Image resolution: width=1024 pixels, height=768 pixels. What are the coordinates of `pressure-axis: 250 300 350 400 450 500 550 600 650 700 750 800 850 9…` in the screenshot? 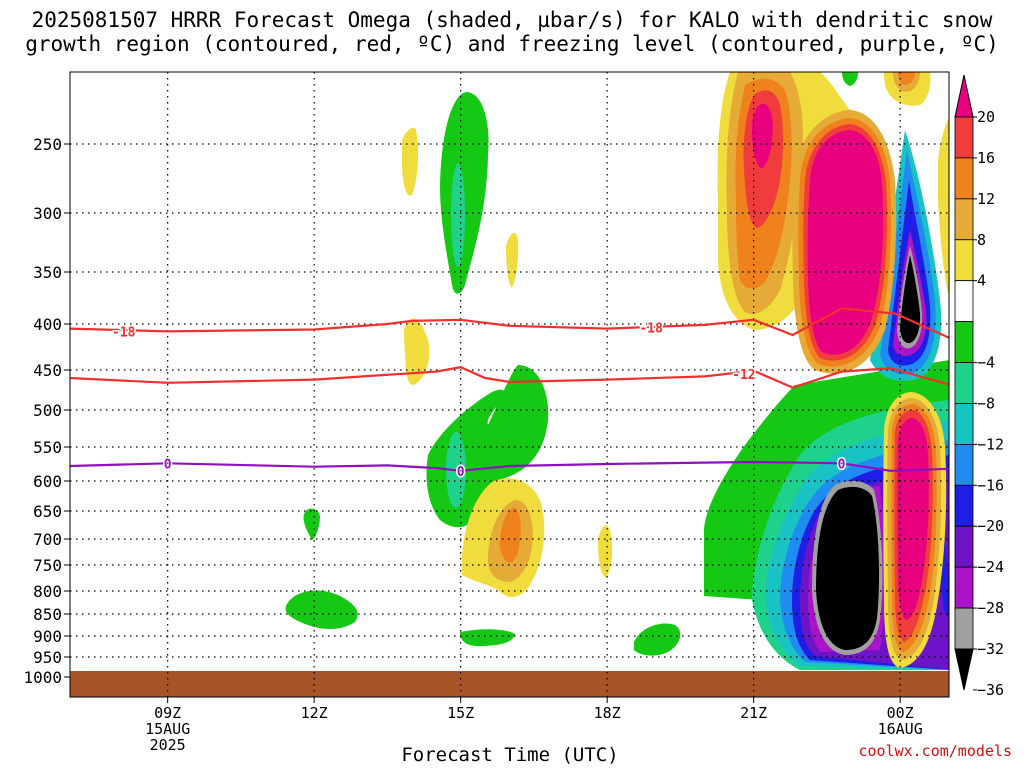 It's located at (46, 411).